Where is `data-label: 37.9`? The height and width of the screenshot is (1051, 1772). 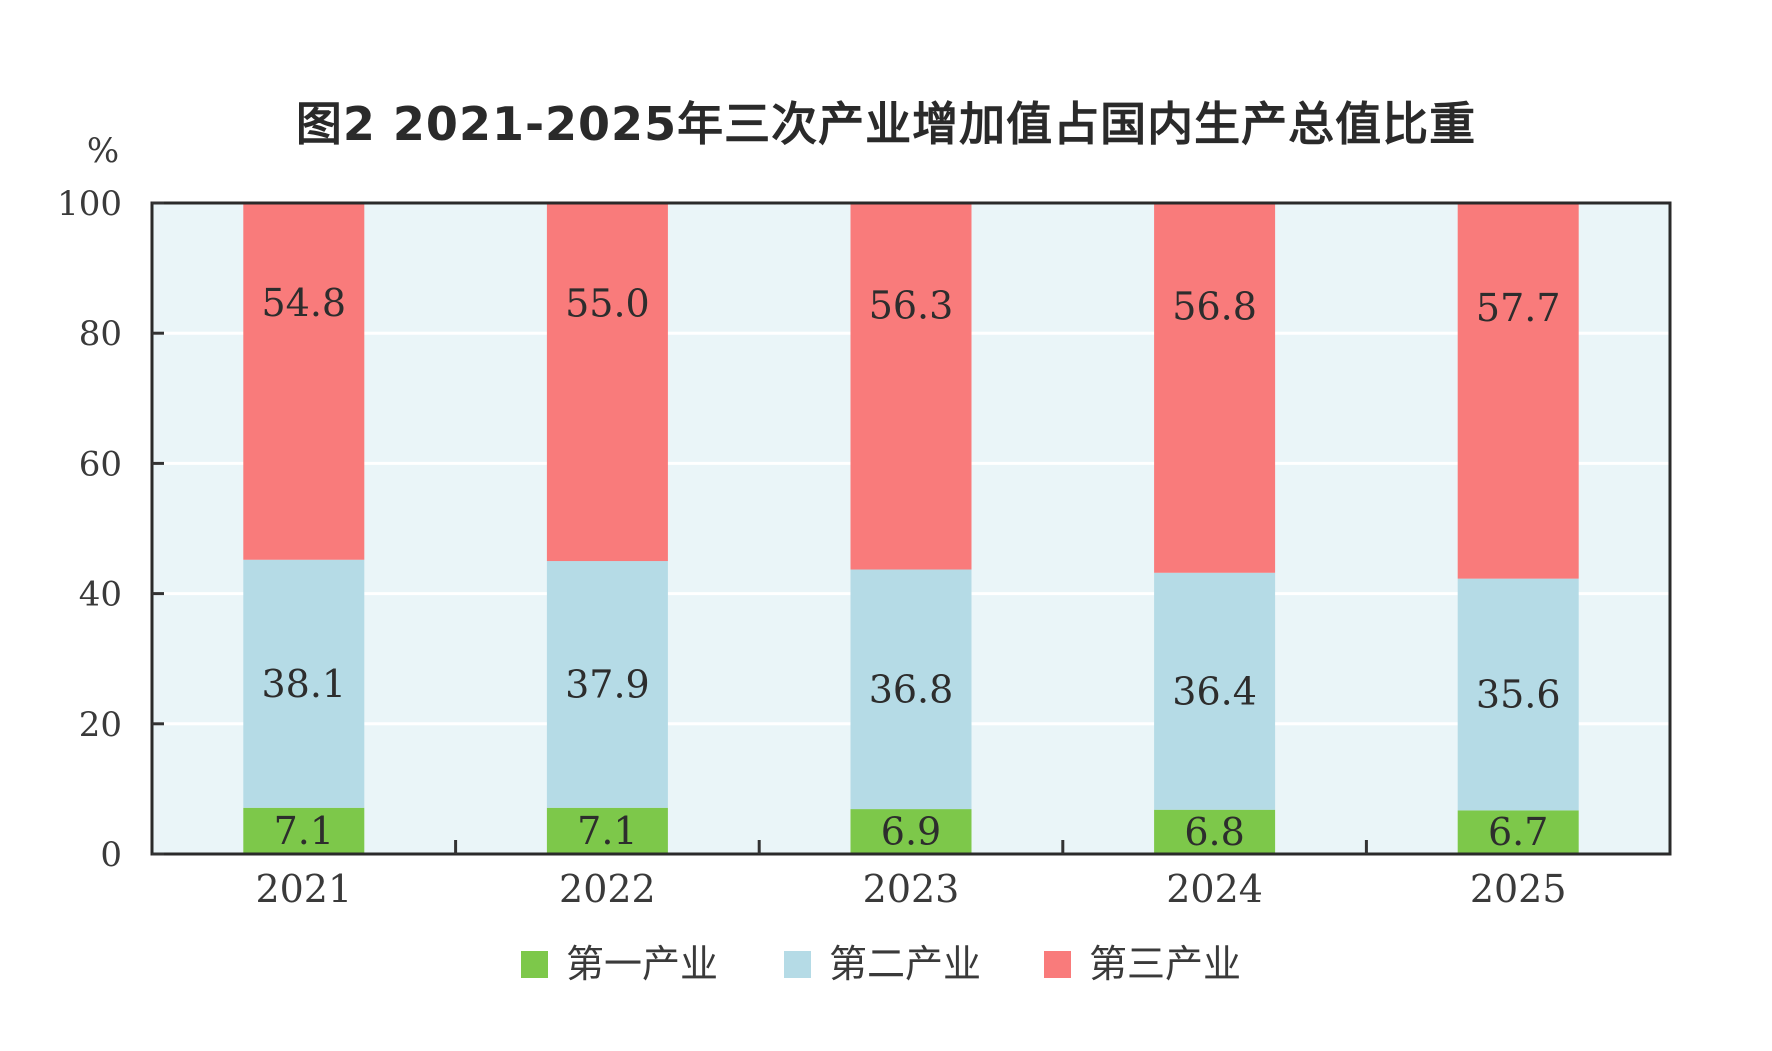
data-label: 37.9 is located at coordinates (607, 684).